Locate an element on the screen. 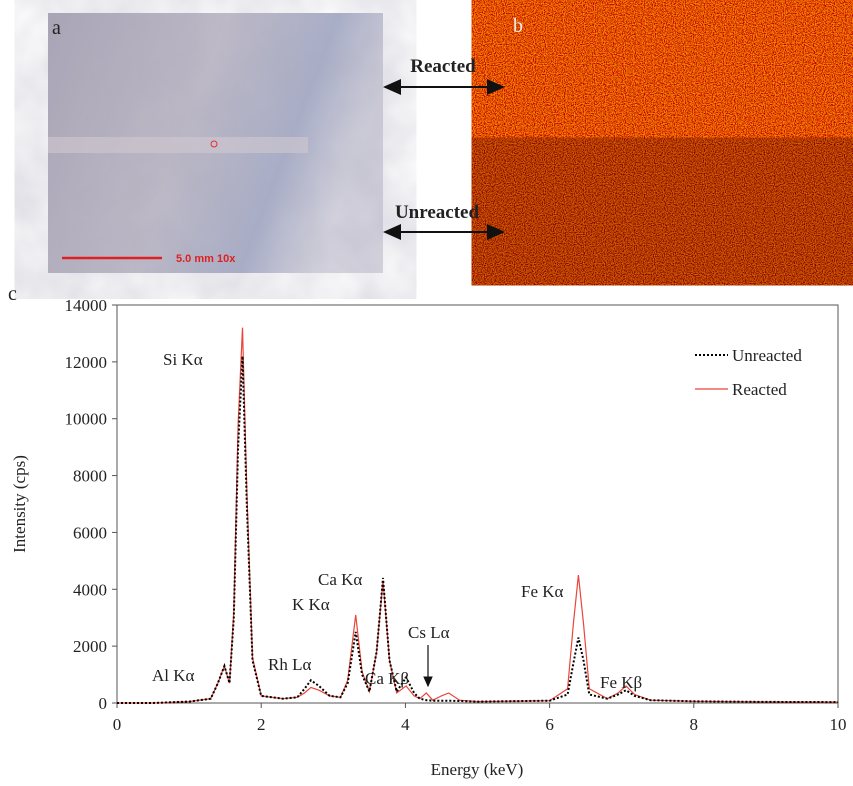  x-tick-label: 4 is located at coordinates (405, 724).